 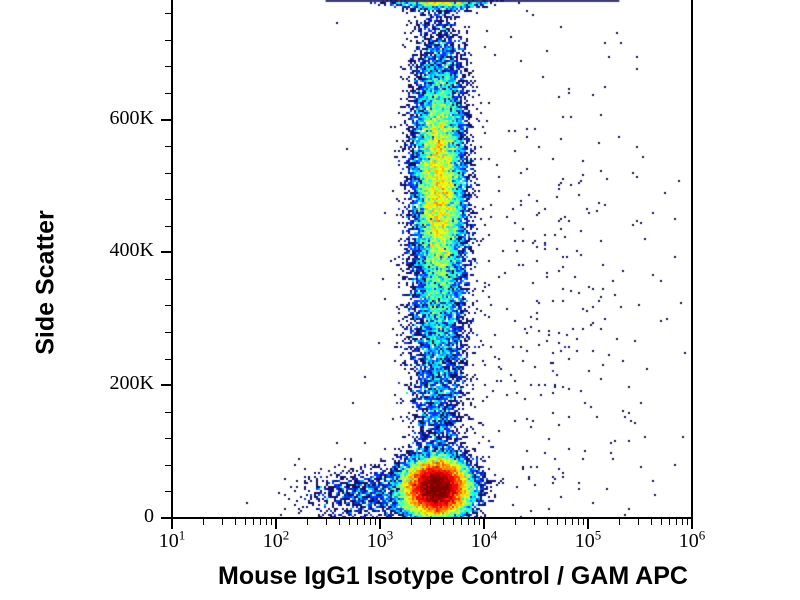 What do you see at coordinates (692, 259) in the screenshot?
I see `right-axis-line` at bounding box center [692, 259].